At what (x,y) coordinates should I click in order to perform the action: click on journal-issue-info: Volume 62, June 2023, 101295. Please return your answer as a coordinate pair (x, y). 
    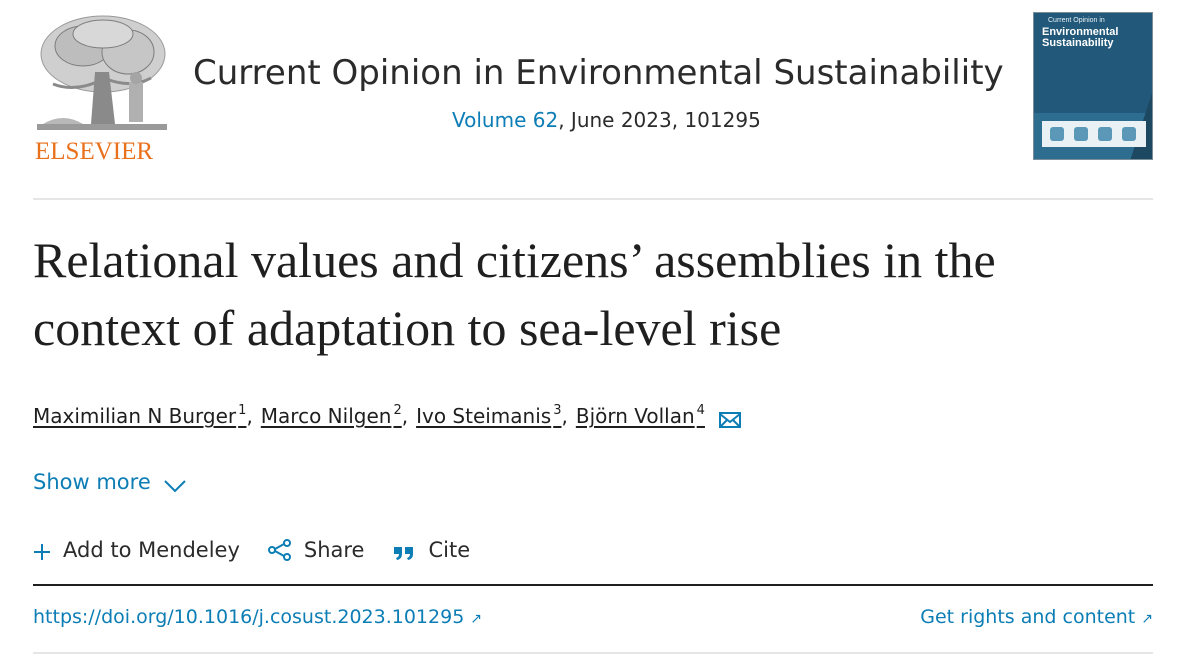
    Looking at the image, I should click on (606, 120).